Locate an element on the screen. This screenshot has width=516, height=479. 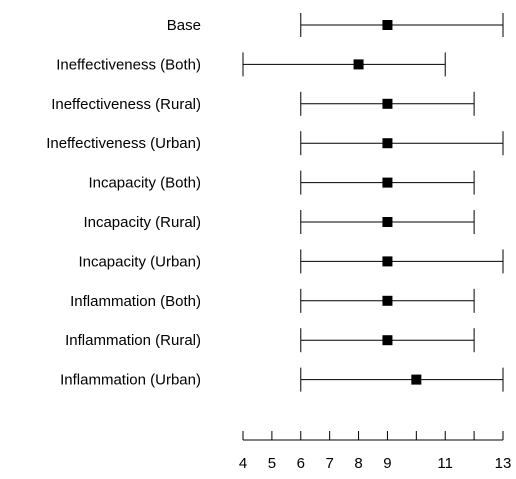
forest-row: Base is located at coordinates (335, 25).